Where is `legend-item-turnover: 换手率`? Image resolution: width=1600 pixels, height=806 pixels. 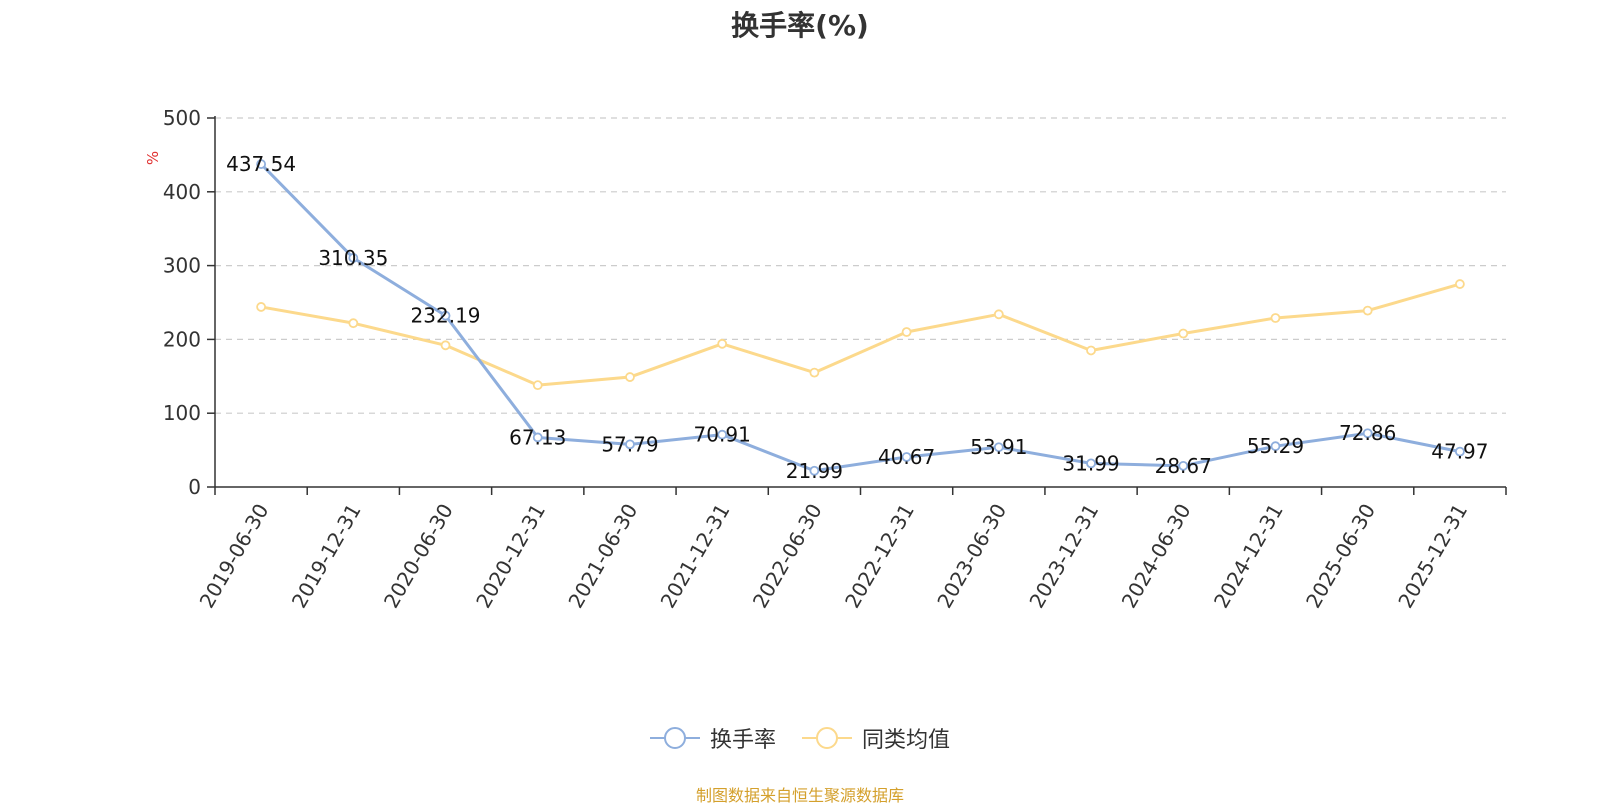
legend-item-turnover: 换手率 is located at coordinates (712, 738).